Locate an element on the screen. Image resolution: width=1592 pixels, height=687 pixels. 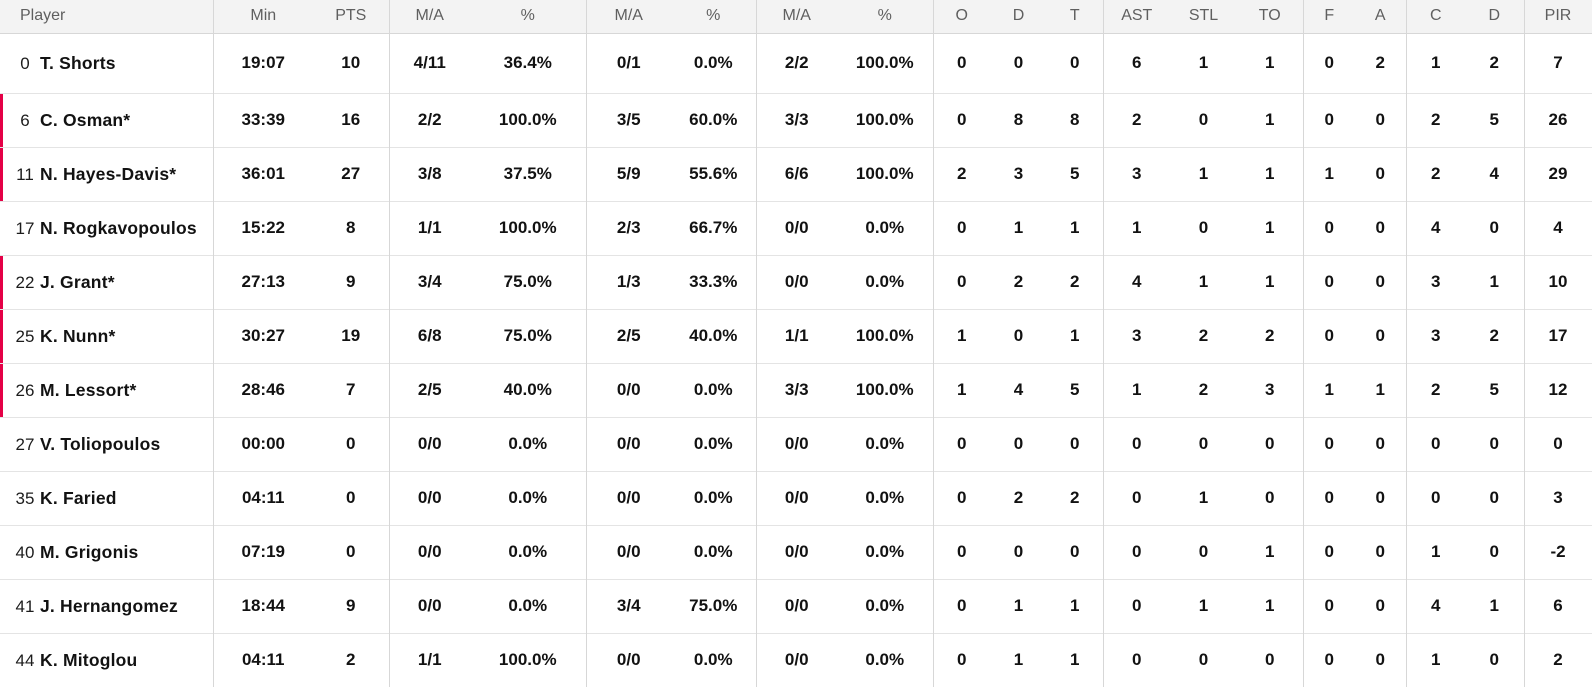
stat-pir: -2 is located at coordinates (1557, 551).